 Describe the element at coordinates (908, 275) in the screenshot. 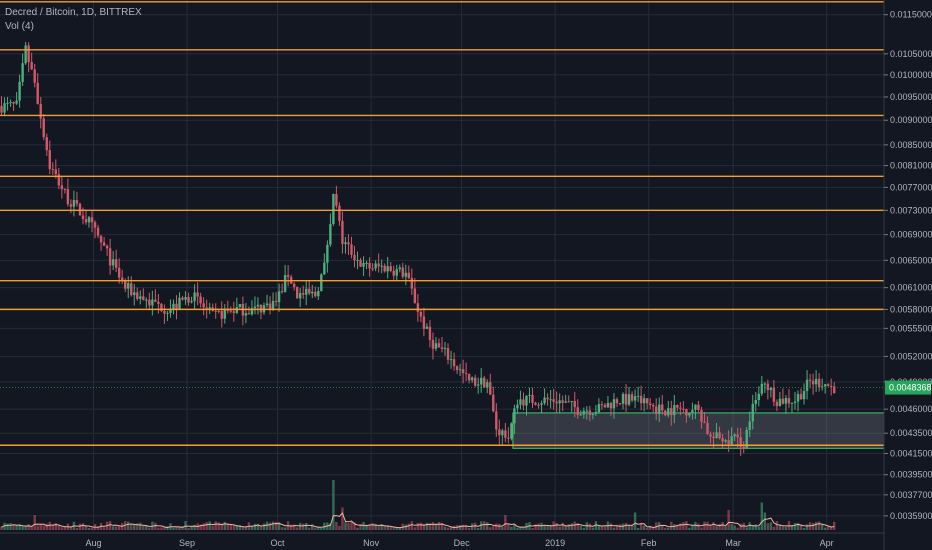

I see `price-axis-panel` at that location.